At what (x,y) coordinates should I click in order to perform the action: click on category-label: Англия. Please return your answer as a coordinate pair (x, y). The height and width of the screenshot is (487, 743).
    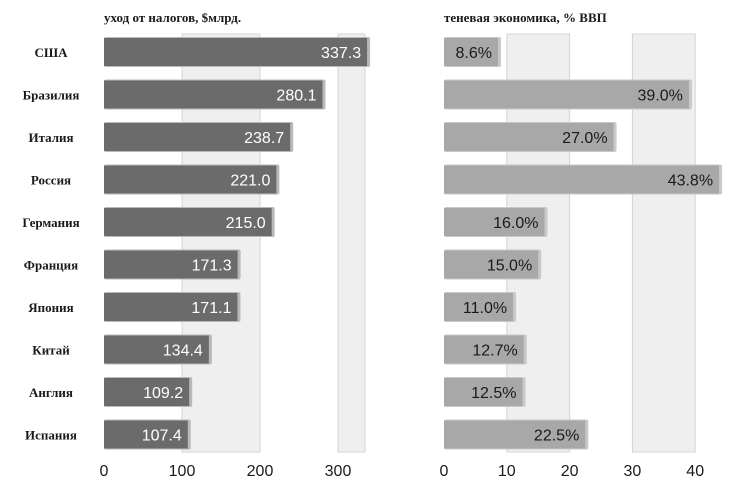
    Looking at the image, I should click on (51, 392).